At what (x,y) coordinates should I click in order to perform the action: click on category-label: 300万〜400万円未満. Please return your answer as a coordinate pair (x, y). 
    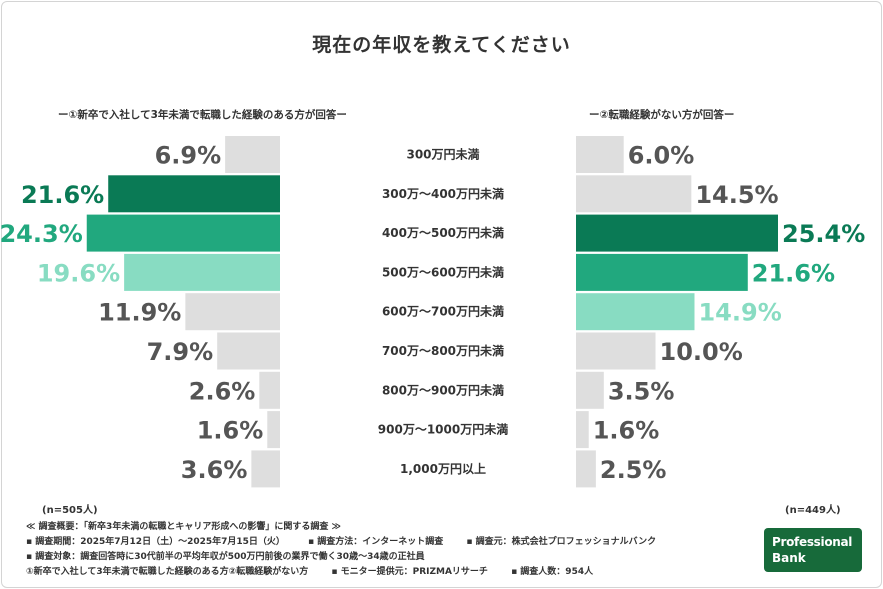
    Looking at the image, I should click on (443, 193).